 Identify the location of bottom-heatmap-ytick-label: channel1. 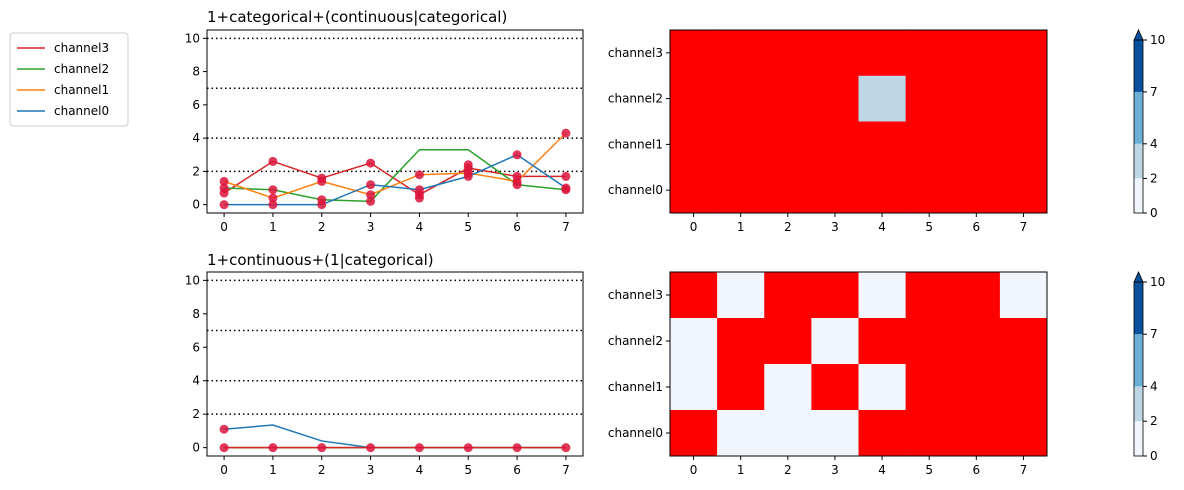
(635, 387).